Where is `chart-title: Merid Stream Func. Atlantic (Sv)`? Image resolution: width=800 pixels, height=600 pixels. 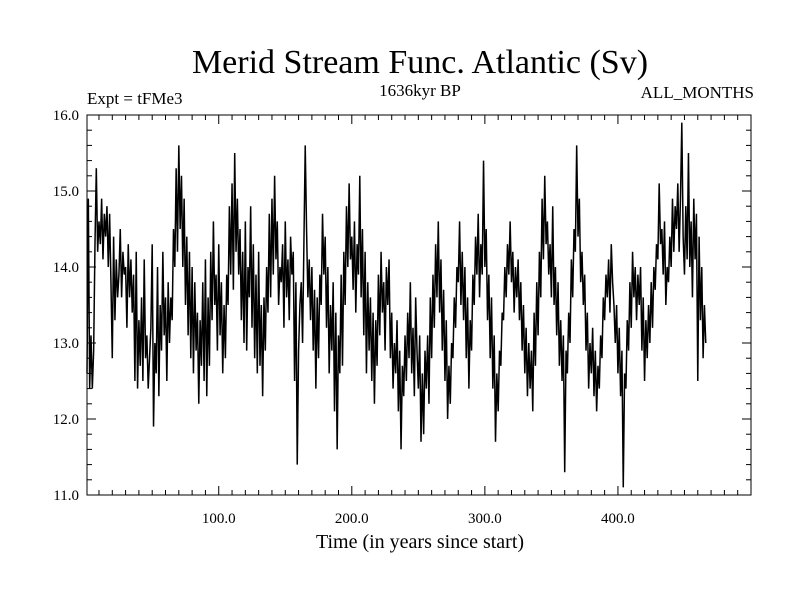
chart-title: Merid Stream Func. Atlantic (Sv) is located at coordinates (420, 62).